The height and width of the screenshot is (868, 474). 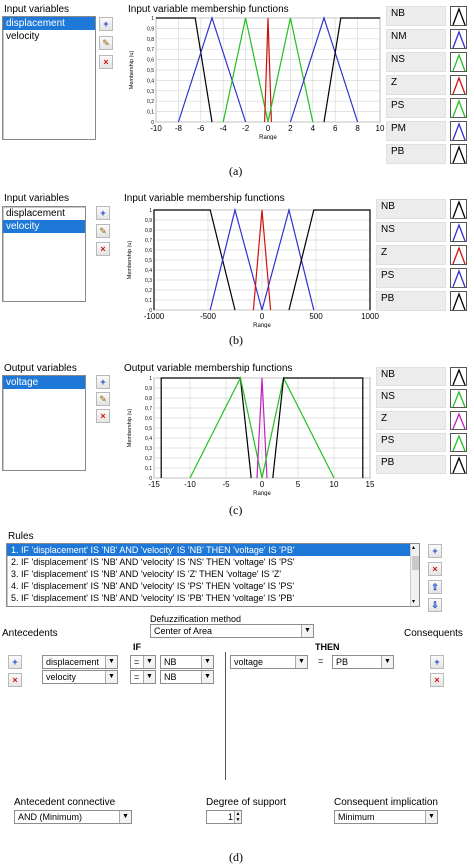 What do you see at coordinates (416, 62) in the screenshot?
I see `mf-name: NS` at bounding box center [416, 62].